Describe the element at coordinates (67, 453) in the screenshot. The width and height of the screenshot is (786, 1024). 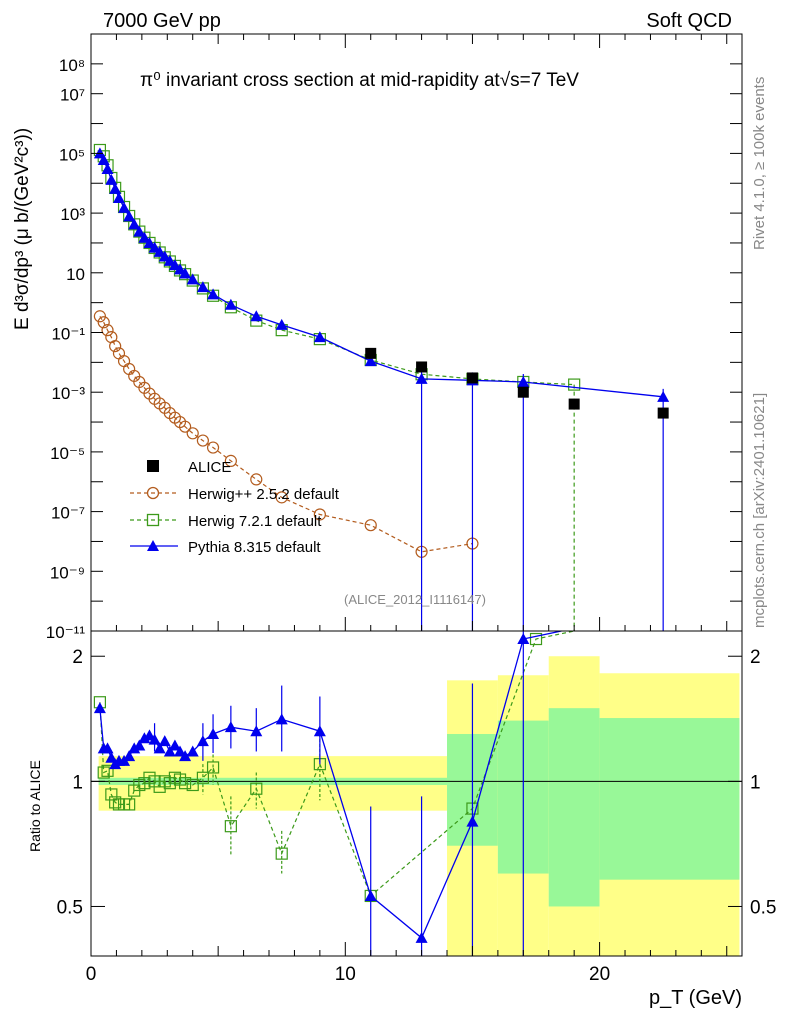
I see `main-y-tick-label: 10⁻⁵` at that location.